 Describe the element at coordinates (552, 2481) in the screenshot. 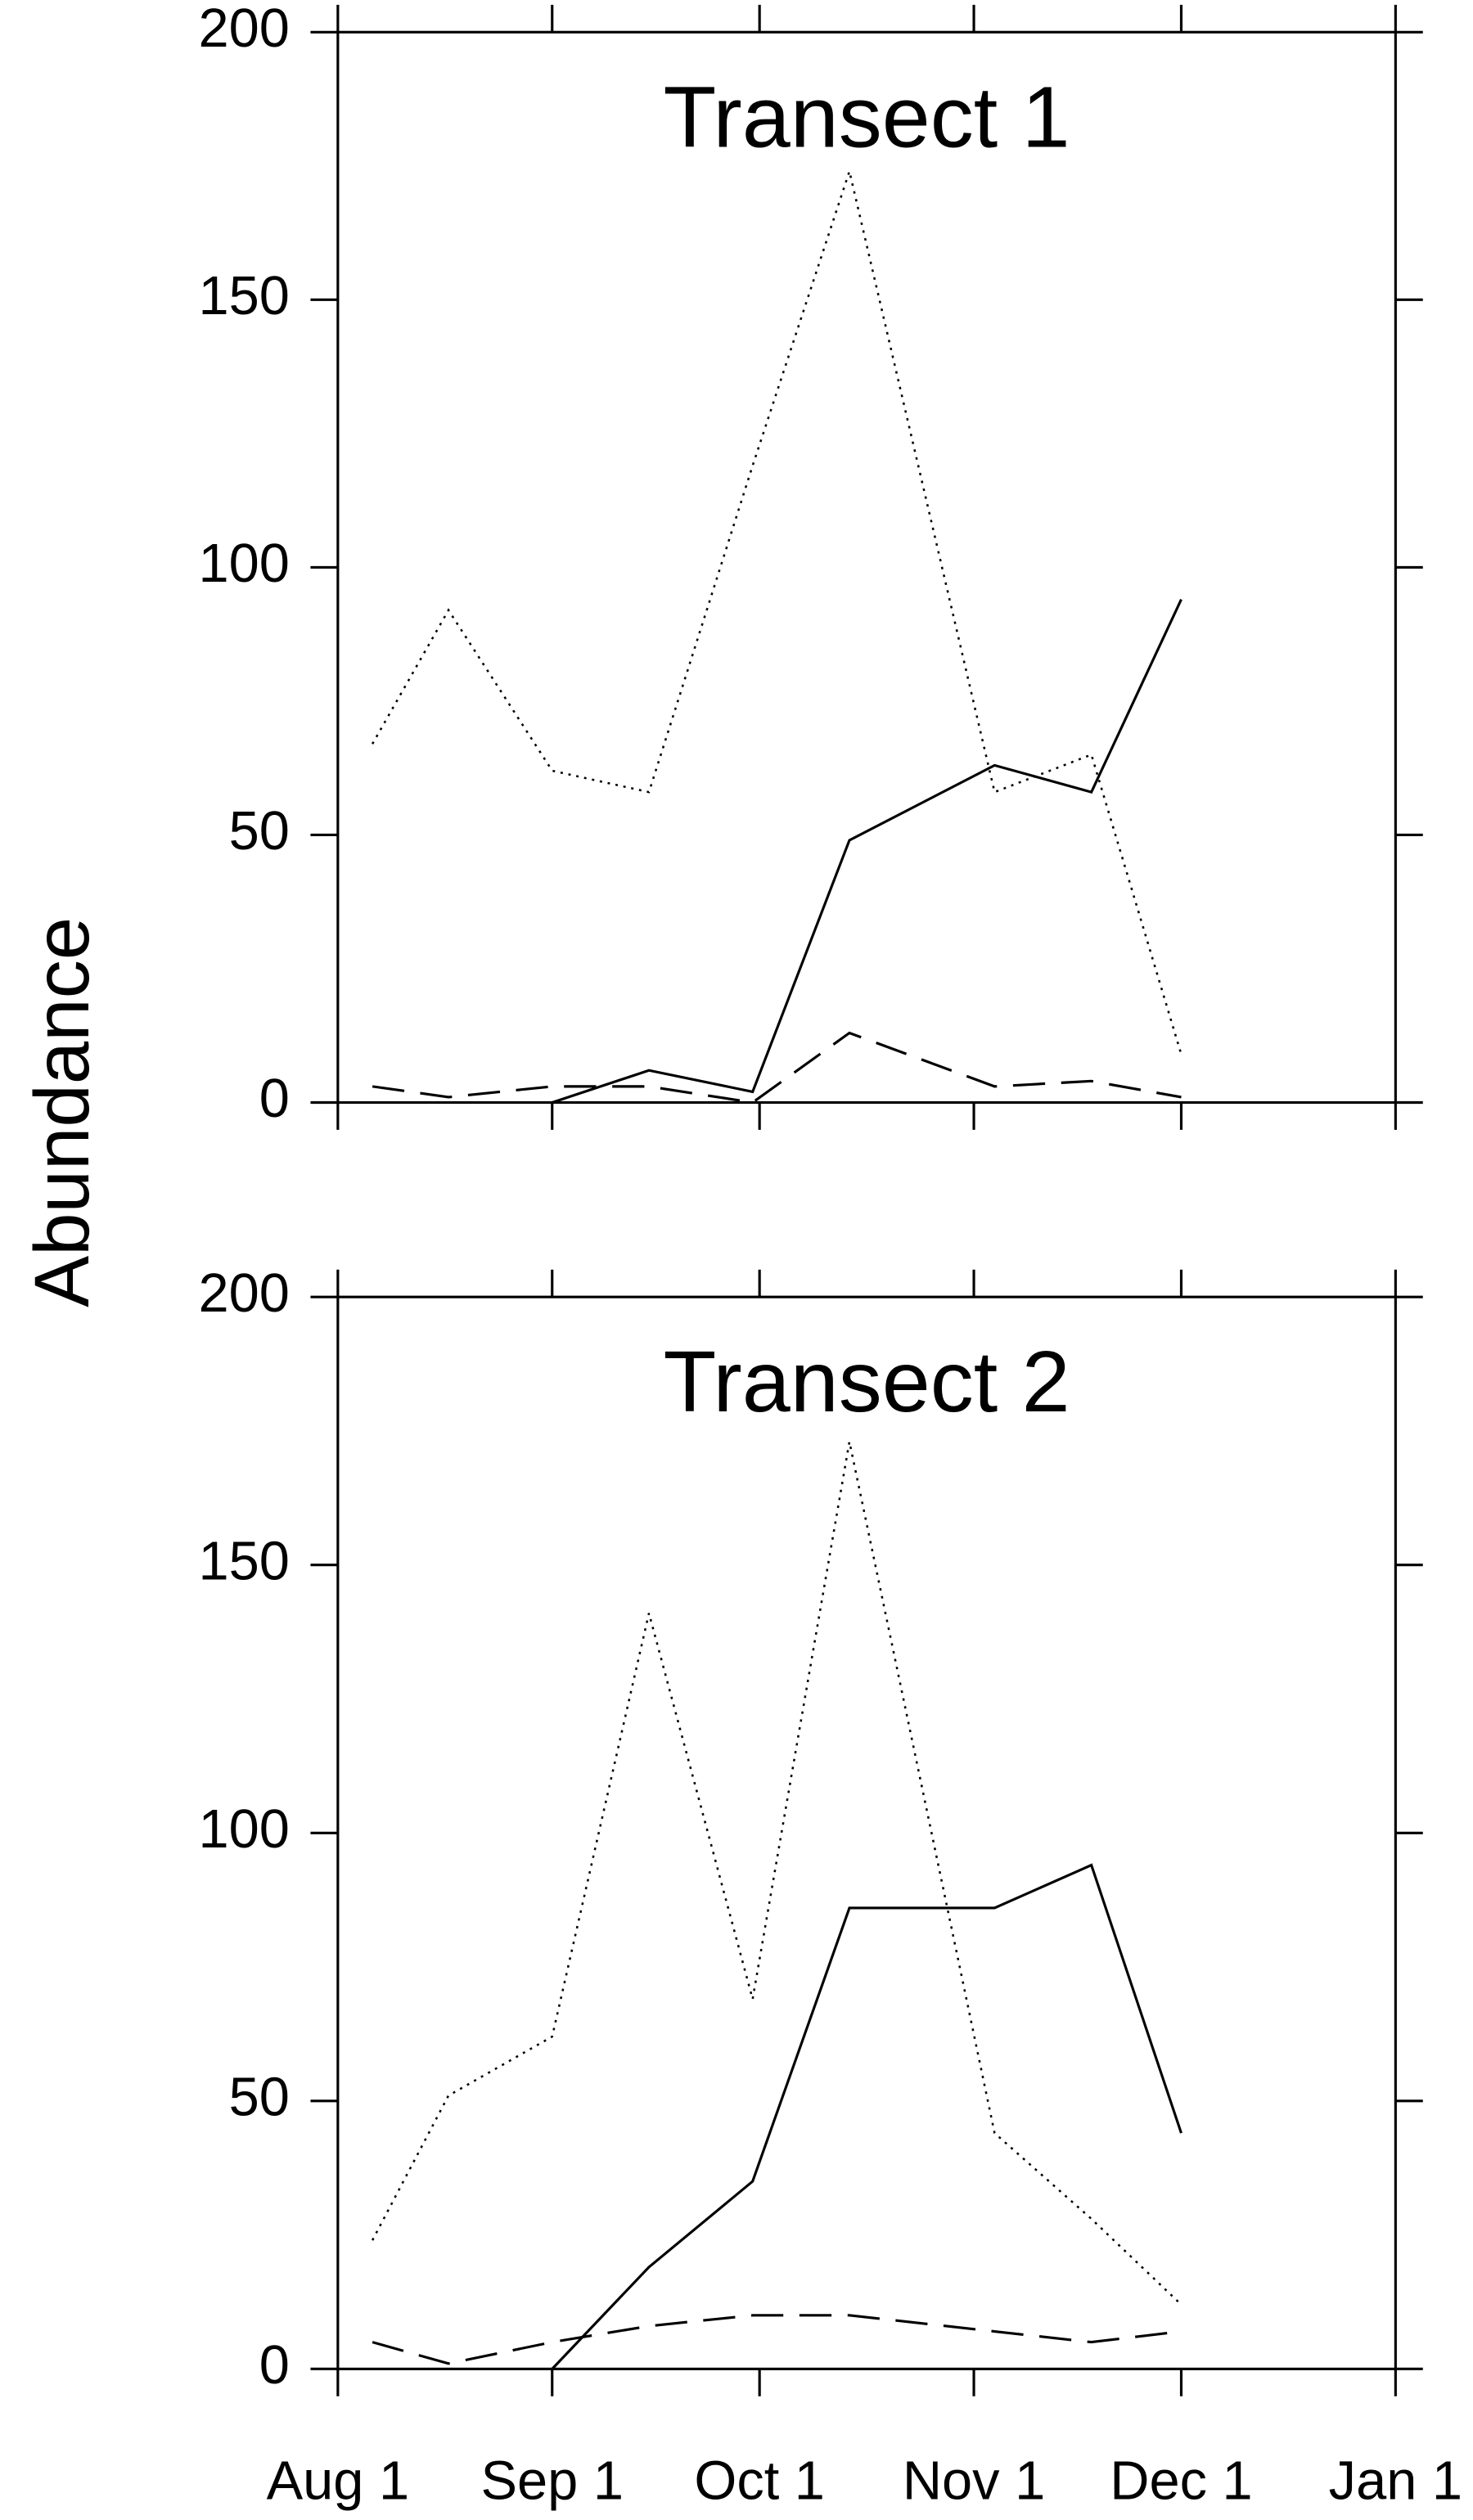

I see `x-tick-label: Sep 1` at that location.